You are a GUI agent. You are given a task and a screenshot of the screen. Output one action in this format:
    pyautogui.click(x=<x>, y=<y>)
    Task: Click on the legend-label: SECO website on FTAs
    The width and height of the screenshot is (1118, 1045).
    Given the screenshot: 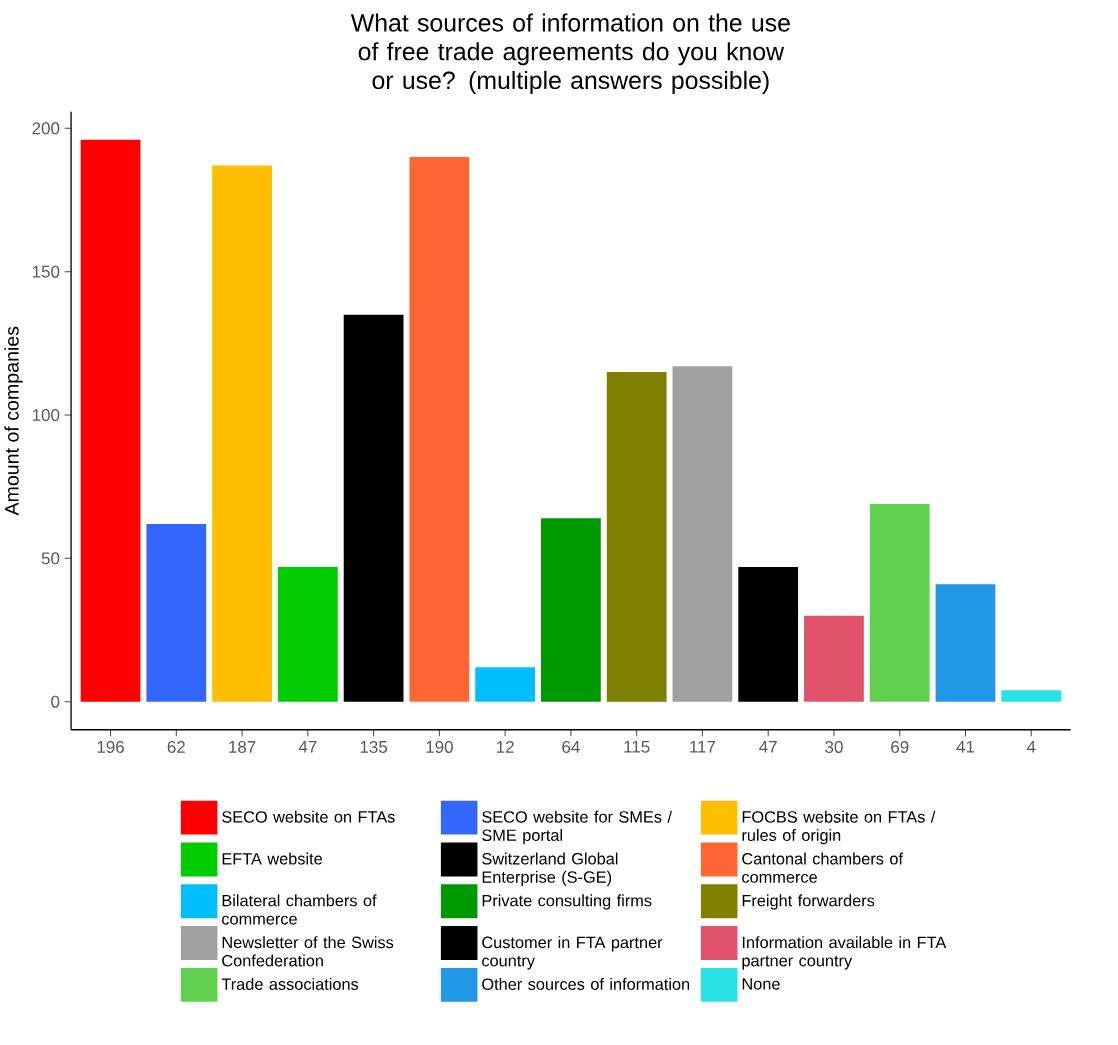 What is the action you would take?
    pyautogui.click(x=308, y=816)
    